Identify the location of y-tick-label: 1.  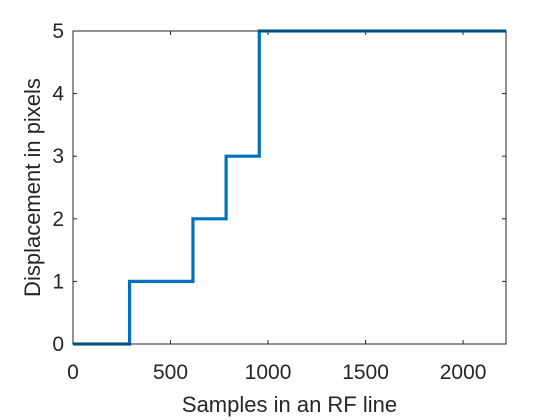
(58, 281).